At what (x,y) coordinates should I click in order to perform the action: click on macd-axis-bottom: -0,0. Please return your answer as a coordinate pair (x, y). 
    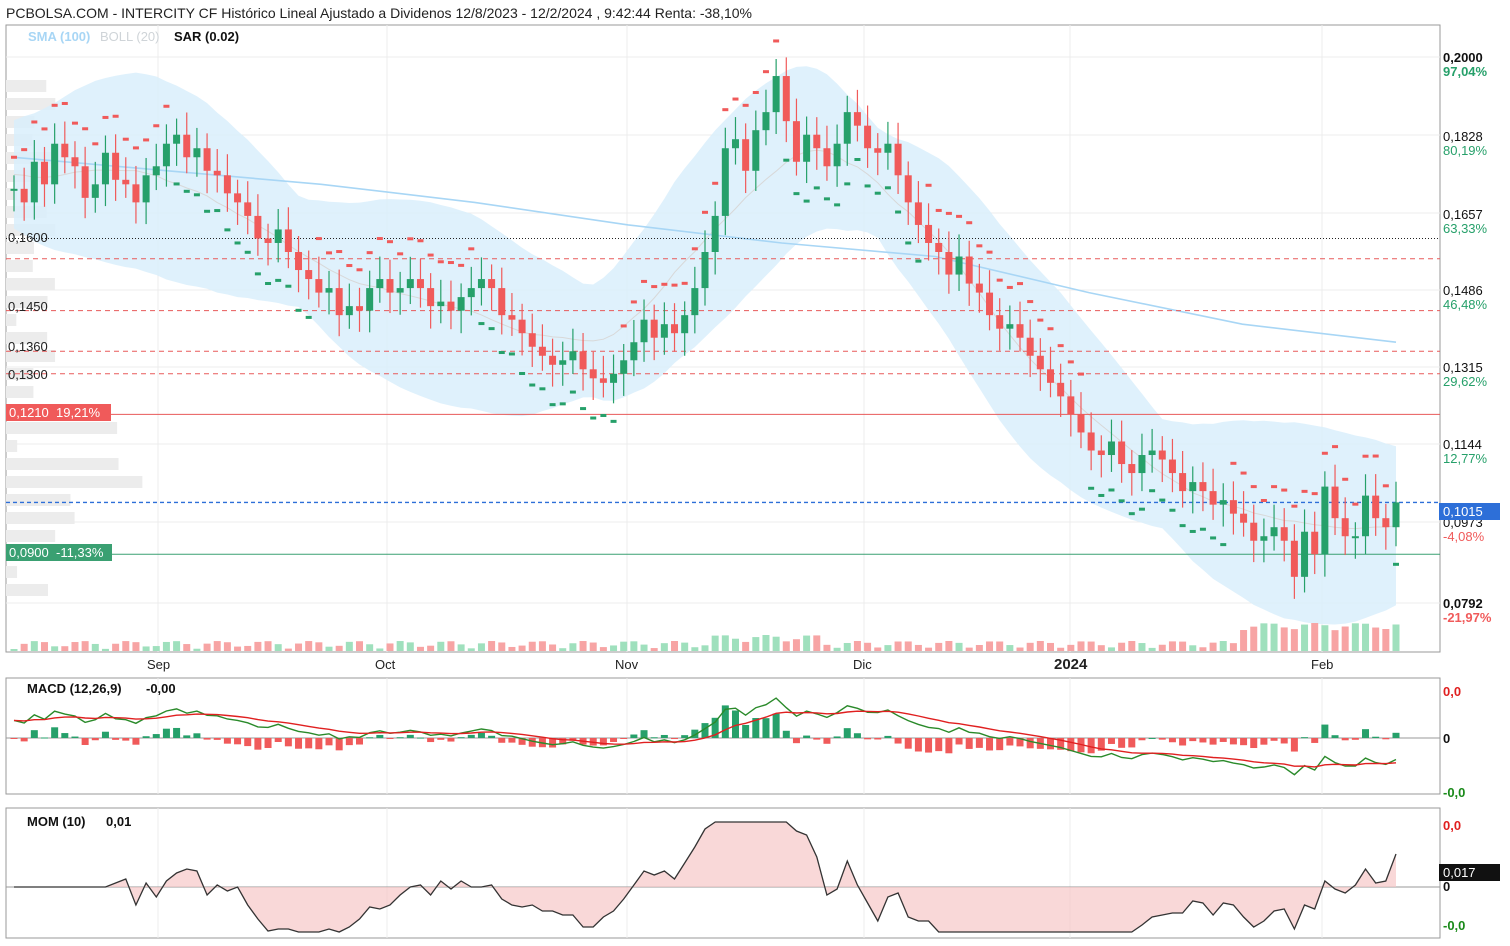
    Looking at the image, I should click on (1454, 792).